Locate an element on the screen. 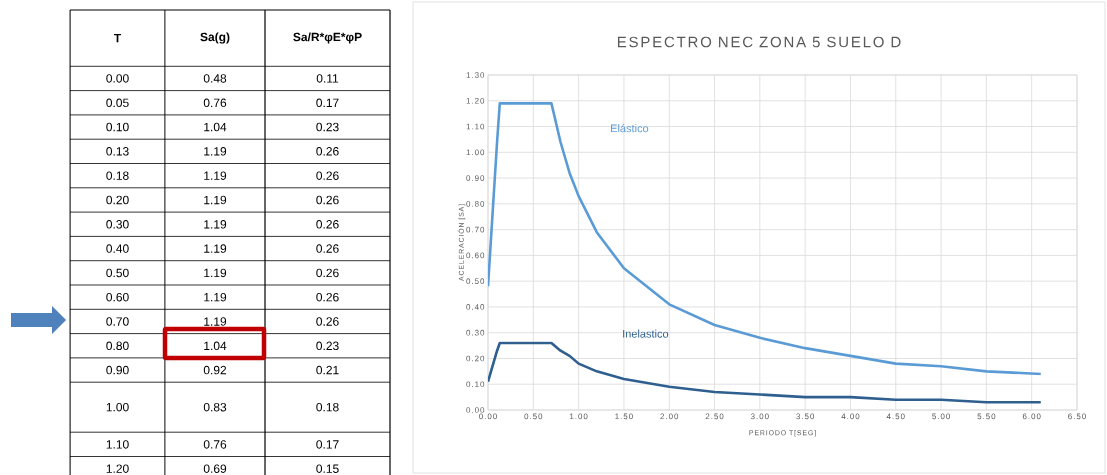 Image resolution: width=1107 pixels, height=475 pixels. x-tick-label: 4.50 is located at coordinates (895, 416).